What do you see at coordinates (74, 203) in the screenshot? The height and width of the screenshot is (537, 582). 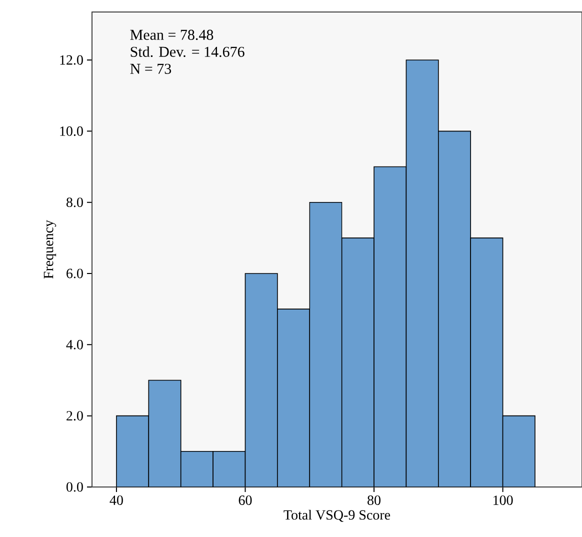 I see `y-tick-label: 8.0` at bounding box center [74, 203].